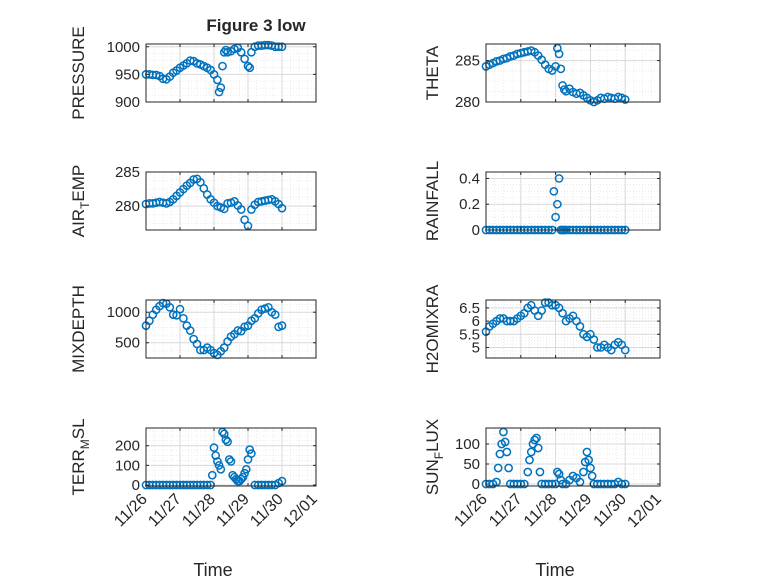 The height and width of the screenshot is (583, 778). Describe the element at coordinates (78, 183) in the screenshot. I see `y-axis-label-tail: EMP` at that location.